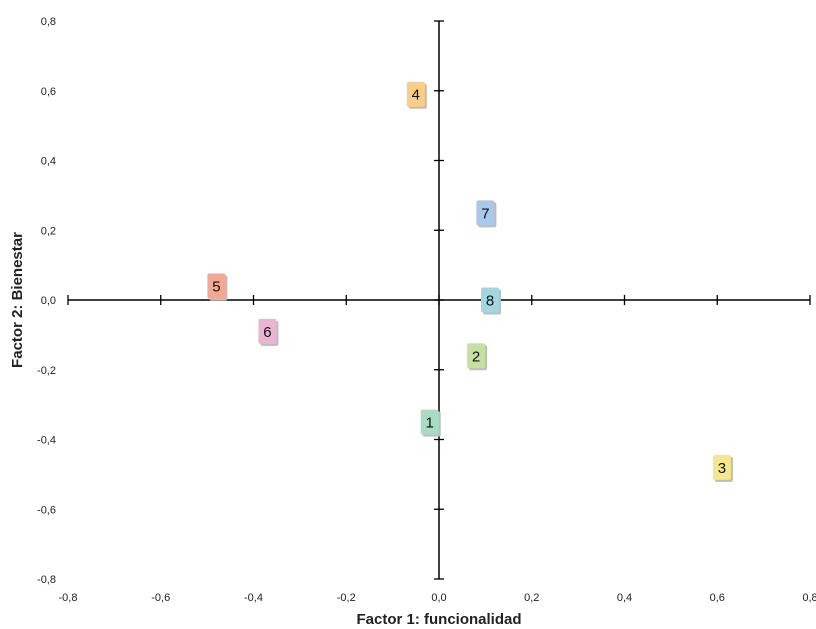  I want to click on data-point: 6, so click(268, 332).